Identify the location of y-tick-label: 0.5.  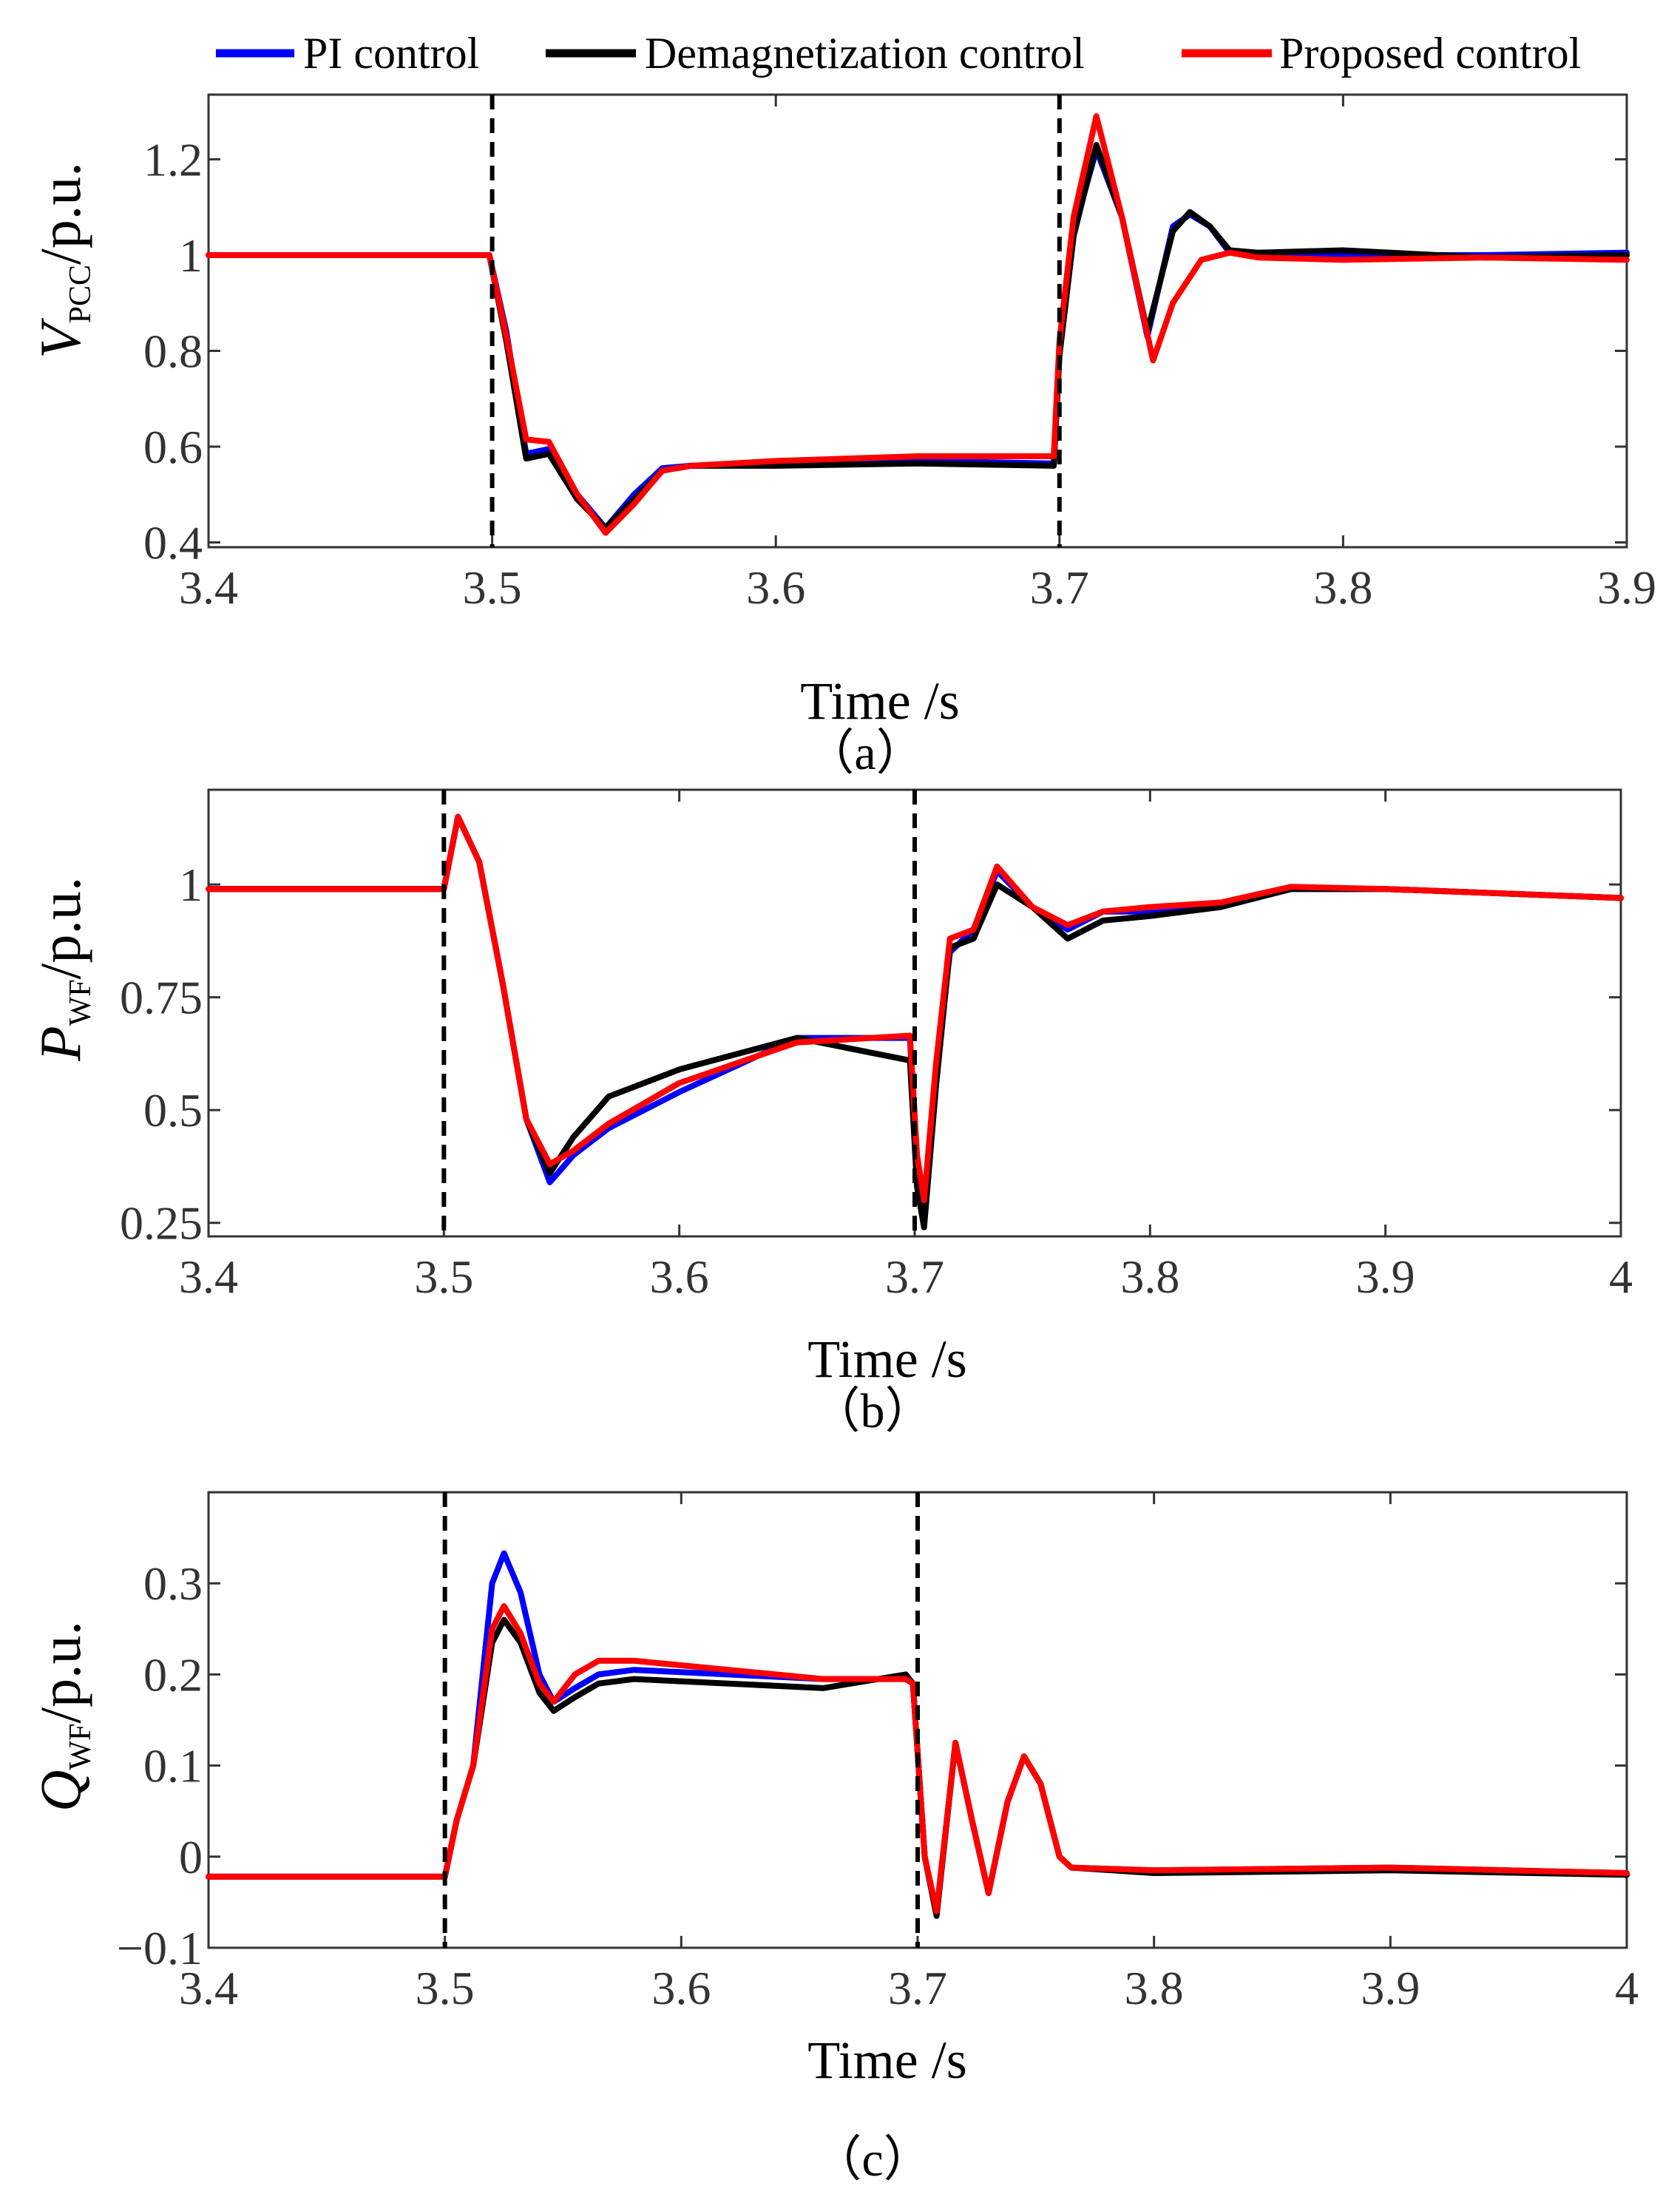
(173, 1110).